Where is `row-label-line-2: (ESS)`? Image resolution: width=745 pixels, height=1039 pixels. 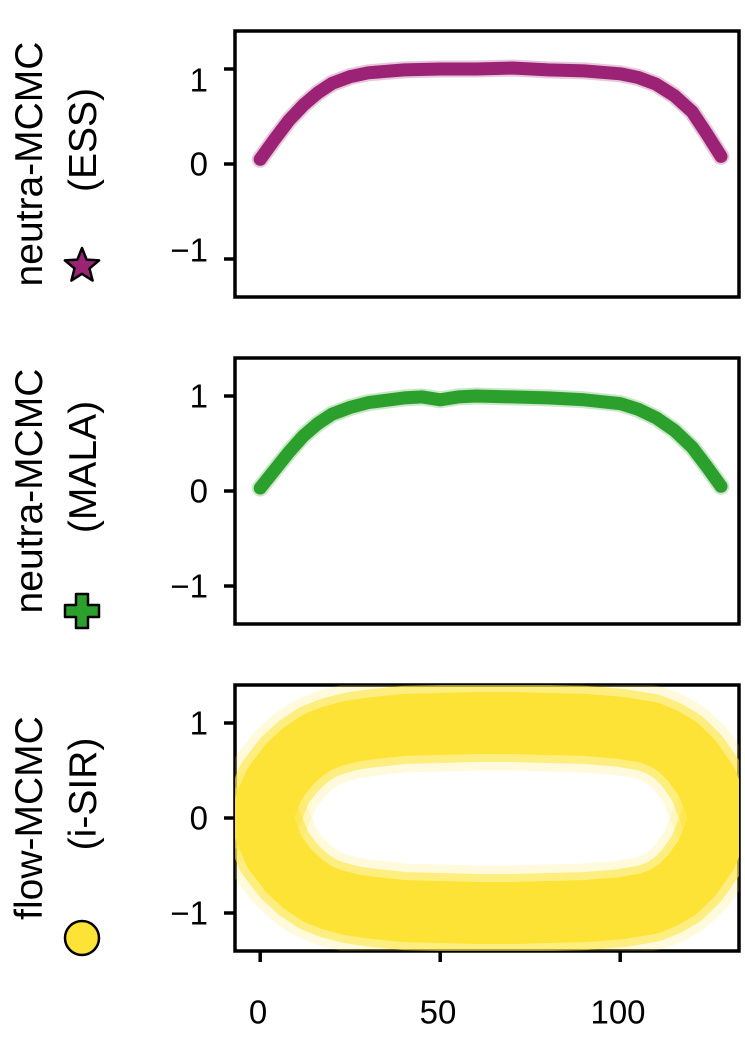 row-label-line-2: (ESS) is located at coordinates (83, 140).